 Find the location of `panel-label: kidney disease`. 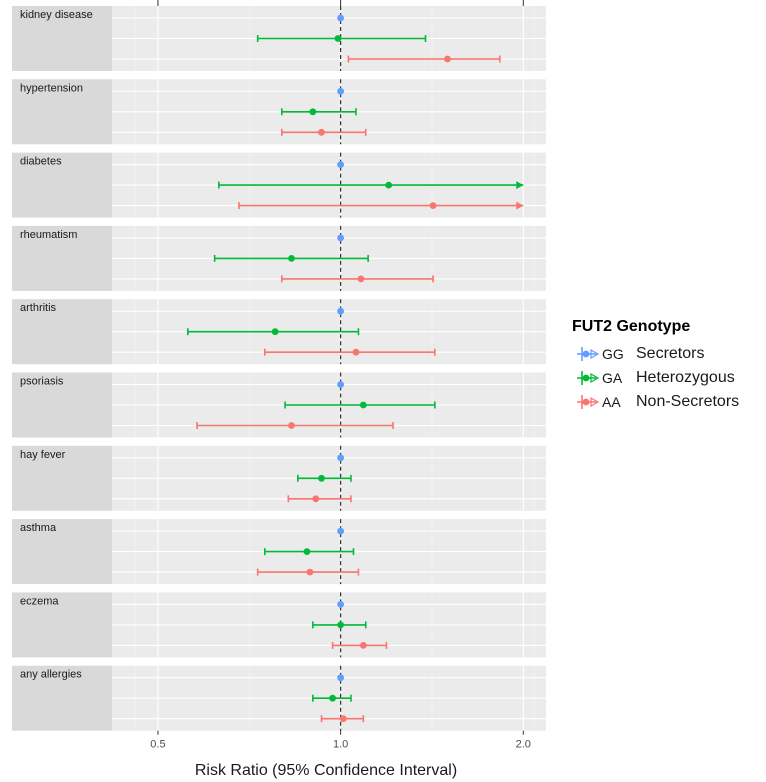

panel-label: kidney disease is located at coordinates (56, 15).